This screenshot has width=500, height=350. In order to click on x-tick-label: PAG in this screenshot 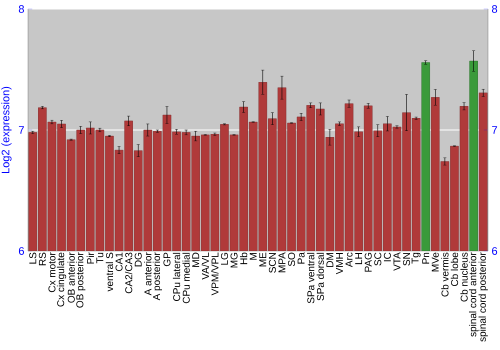, I will do `click(368, 262)`.